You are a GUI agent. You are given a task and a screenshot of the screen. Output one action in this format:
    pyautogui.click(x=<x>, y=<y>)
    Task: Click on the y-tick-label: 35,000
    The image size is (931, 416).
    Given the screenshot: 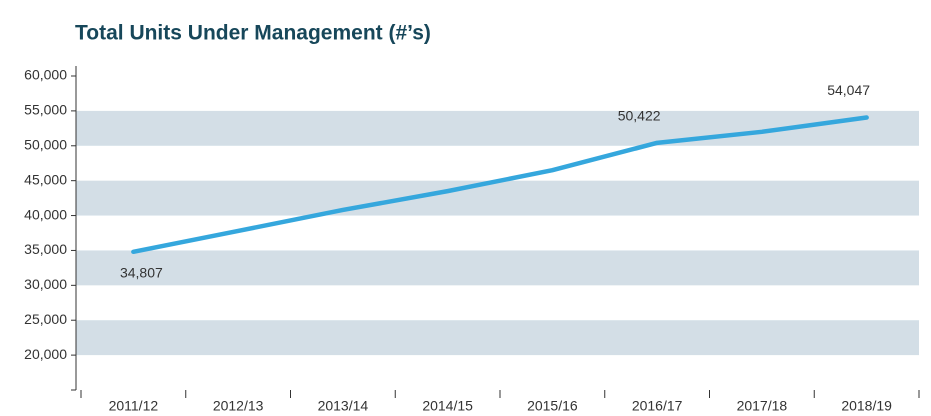 What is the action you would take?
    pyautogui.click(x=45, y=249)
    